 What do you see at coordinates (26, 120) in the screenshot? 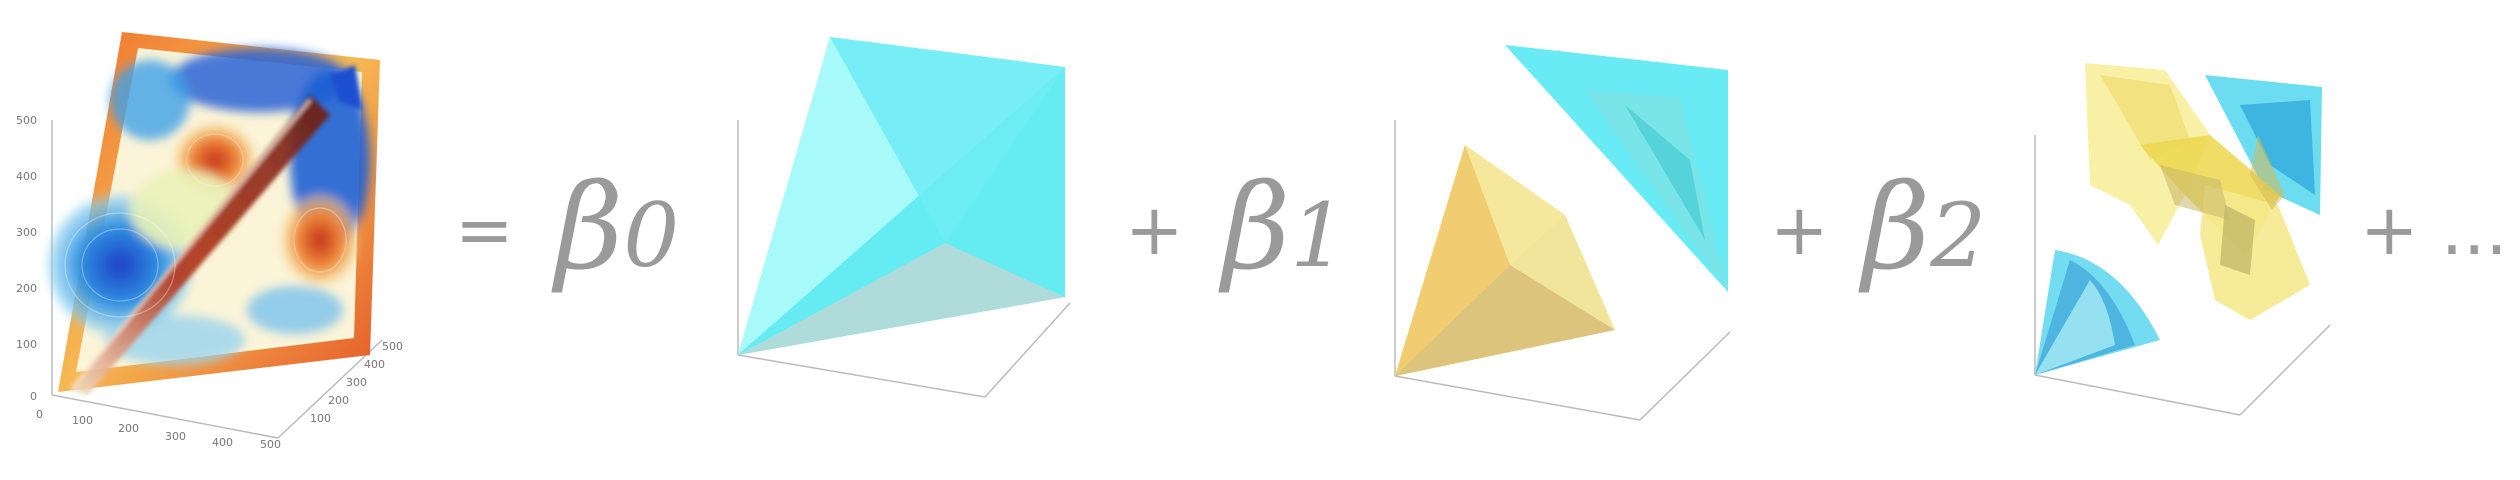
I see `y-tick: 500` at bounding box center [26, 120].